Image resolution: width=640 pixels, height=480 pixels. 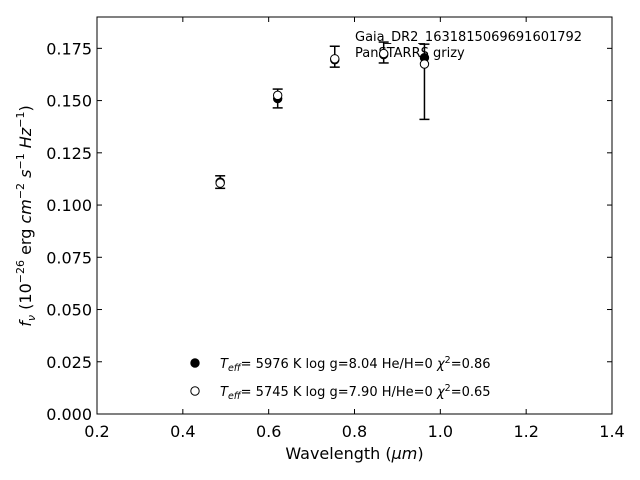 What do you see at coordinates (69, 231) in the screenshot?
I see `y-tick-labels: 0.000 0.025 0.050 0.075 0.100 0.125 0.150 0.175` at bounding box center [69, 231].